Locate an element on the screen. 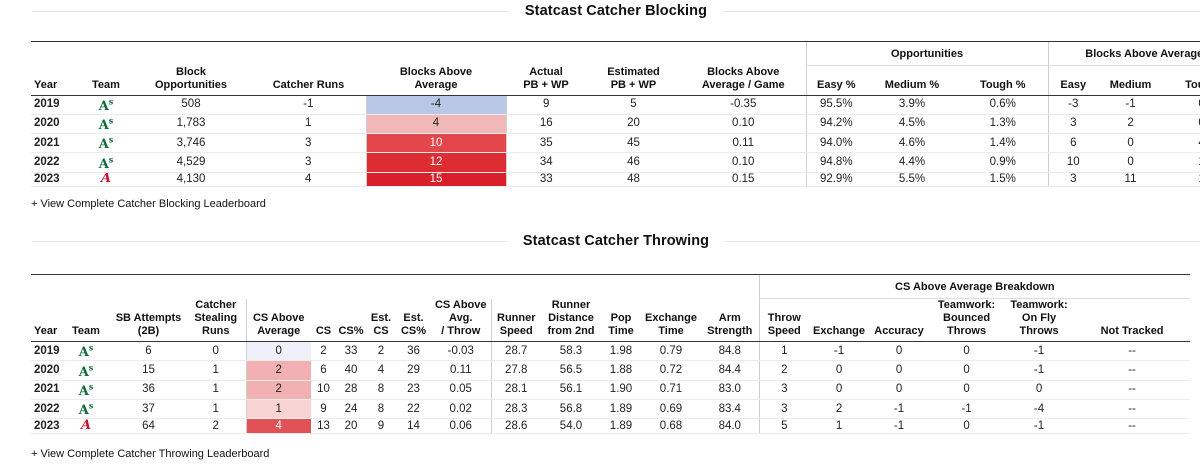 This screenshot has height=475, width=1200. throwing-header-14: Arm Strength is located at coordinates (730, 320).